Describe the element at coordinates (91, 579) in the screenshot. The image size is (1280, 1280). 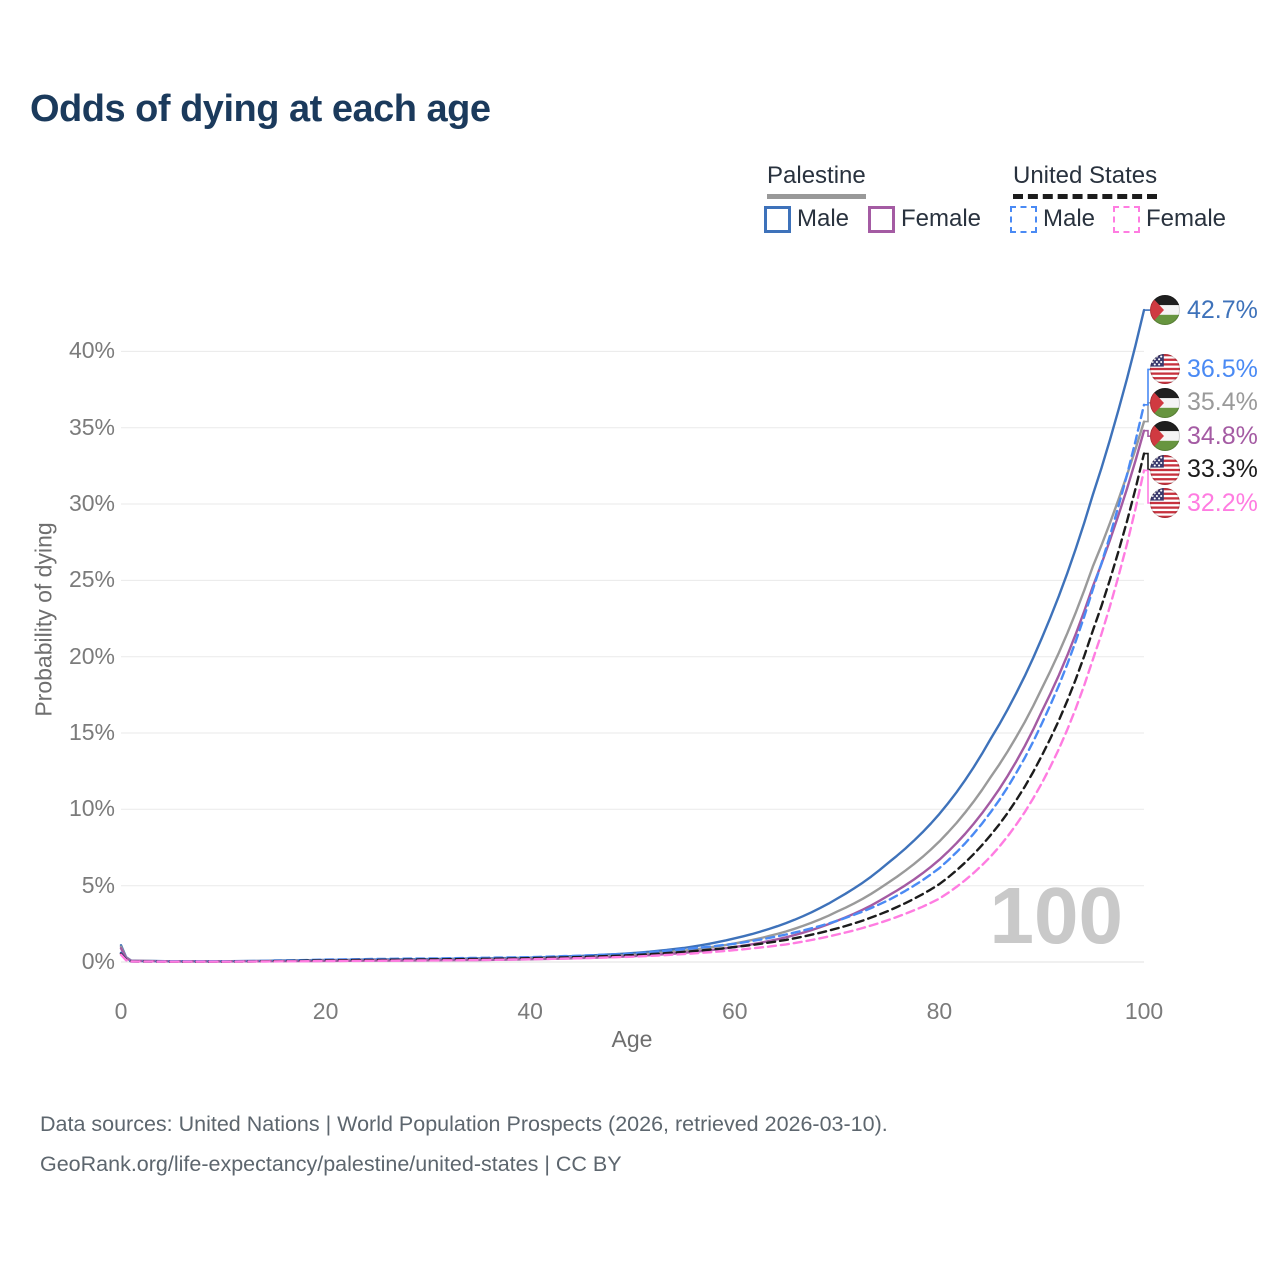
I see `y-tick-25%: 25%` at that location.